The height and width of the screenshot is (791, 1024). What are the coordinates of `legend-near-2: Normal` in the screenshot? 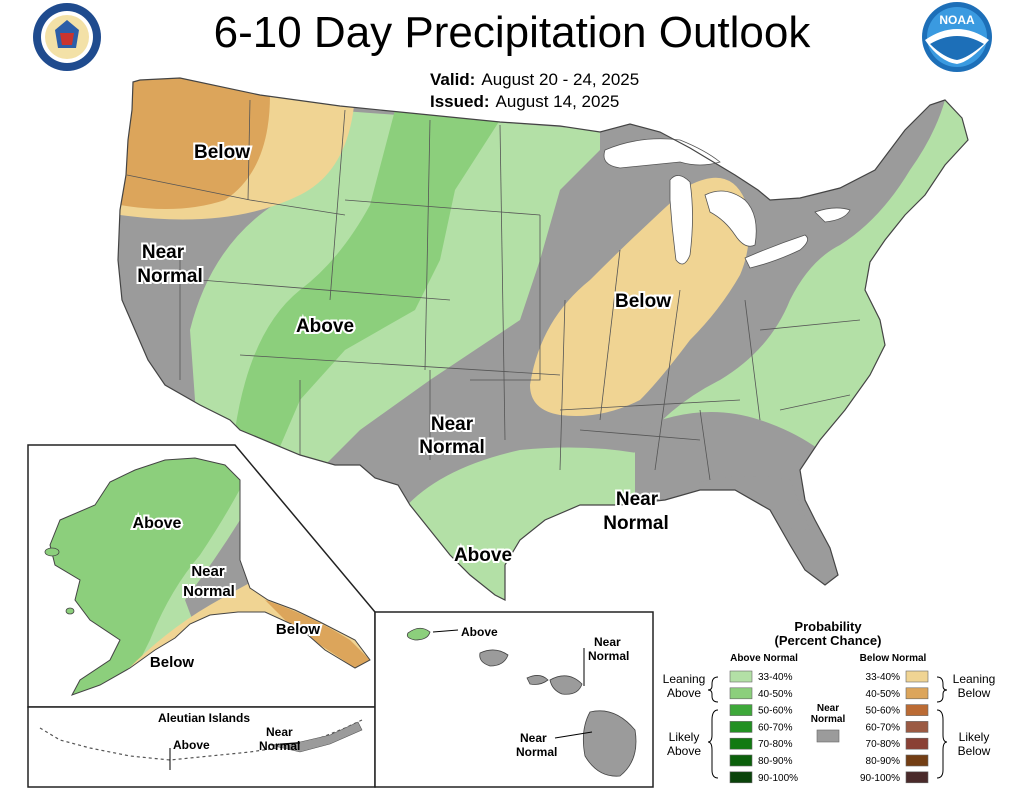 It's located at (828, 719).